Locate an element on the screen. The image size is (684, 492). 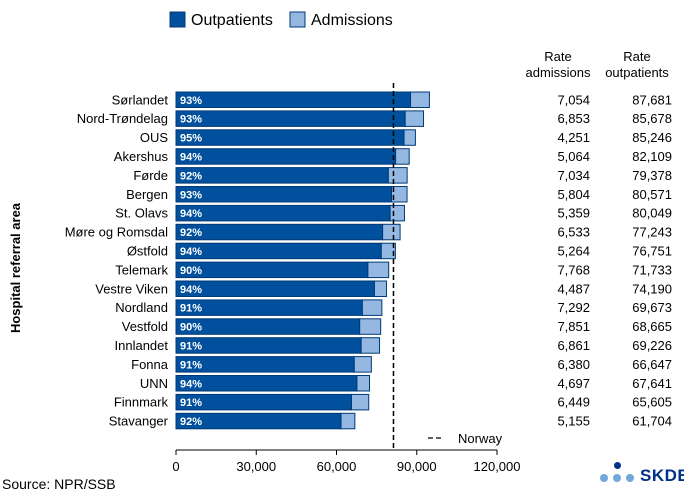
category-label: Nord-Trøndelag is located at coordinates (122, 118).